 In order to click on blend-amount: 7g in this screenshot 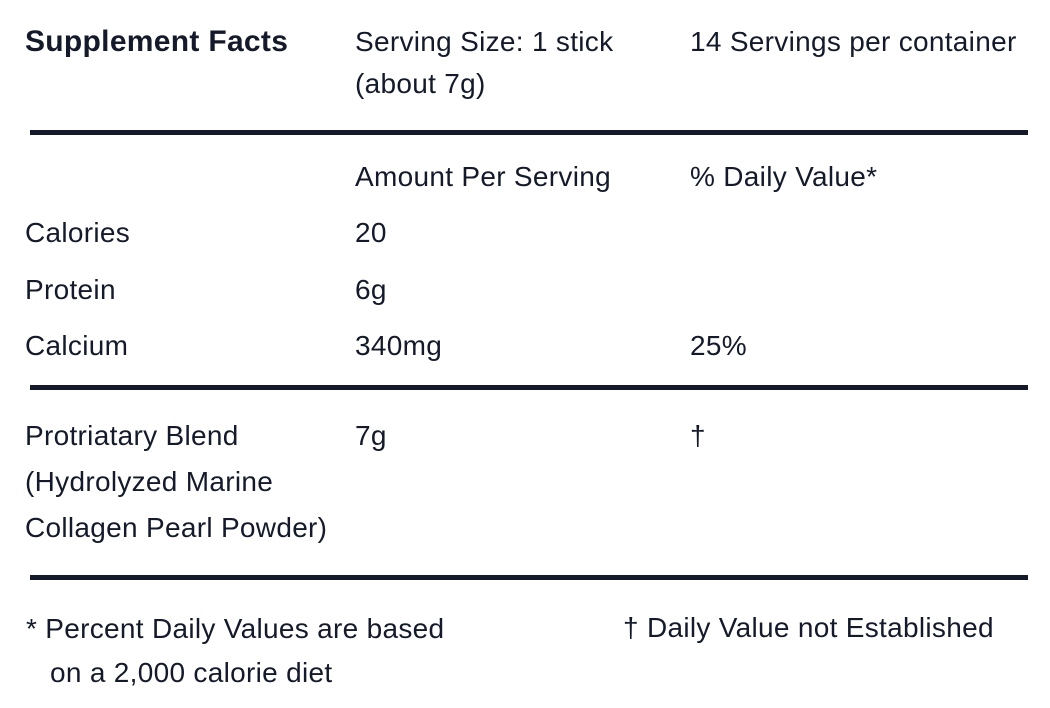, I will do `click(371, 435)`.